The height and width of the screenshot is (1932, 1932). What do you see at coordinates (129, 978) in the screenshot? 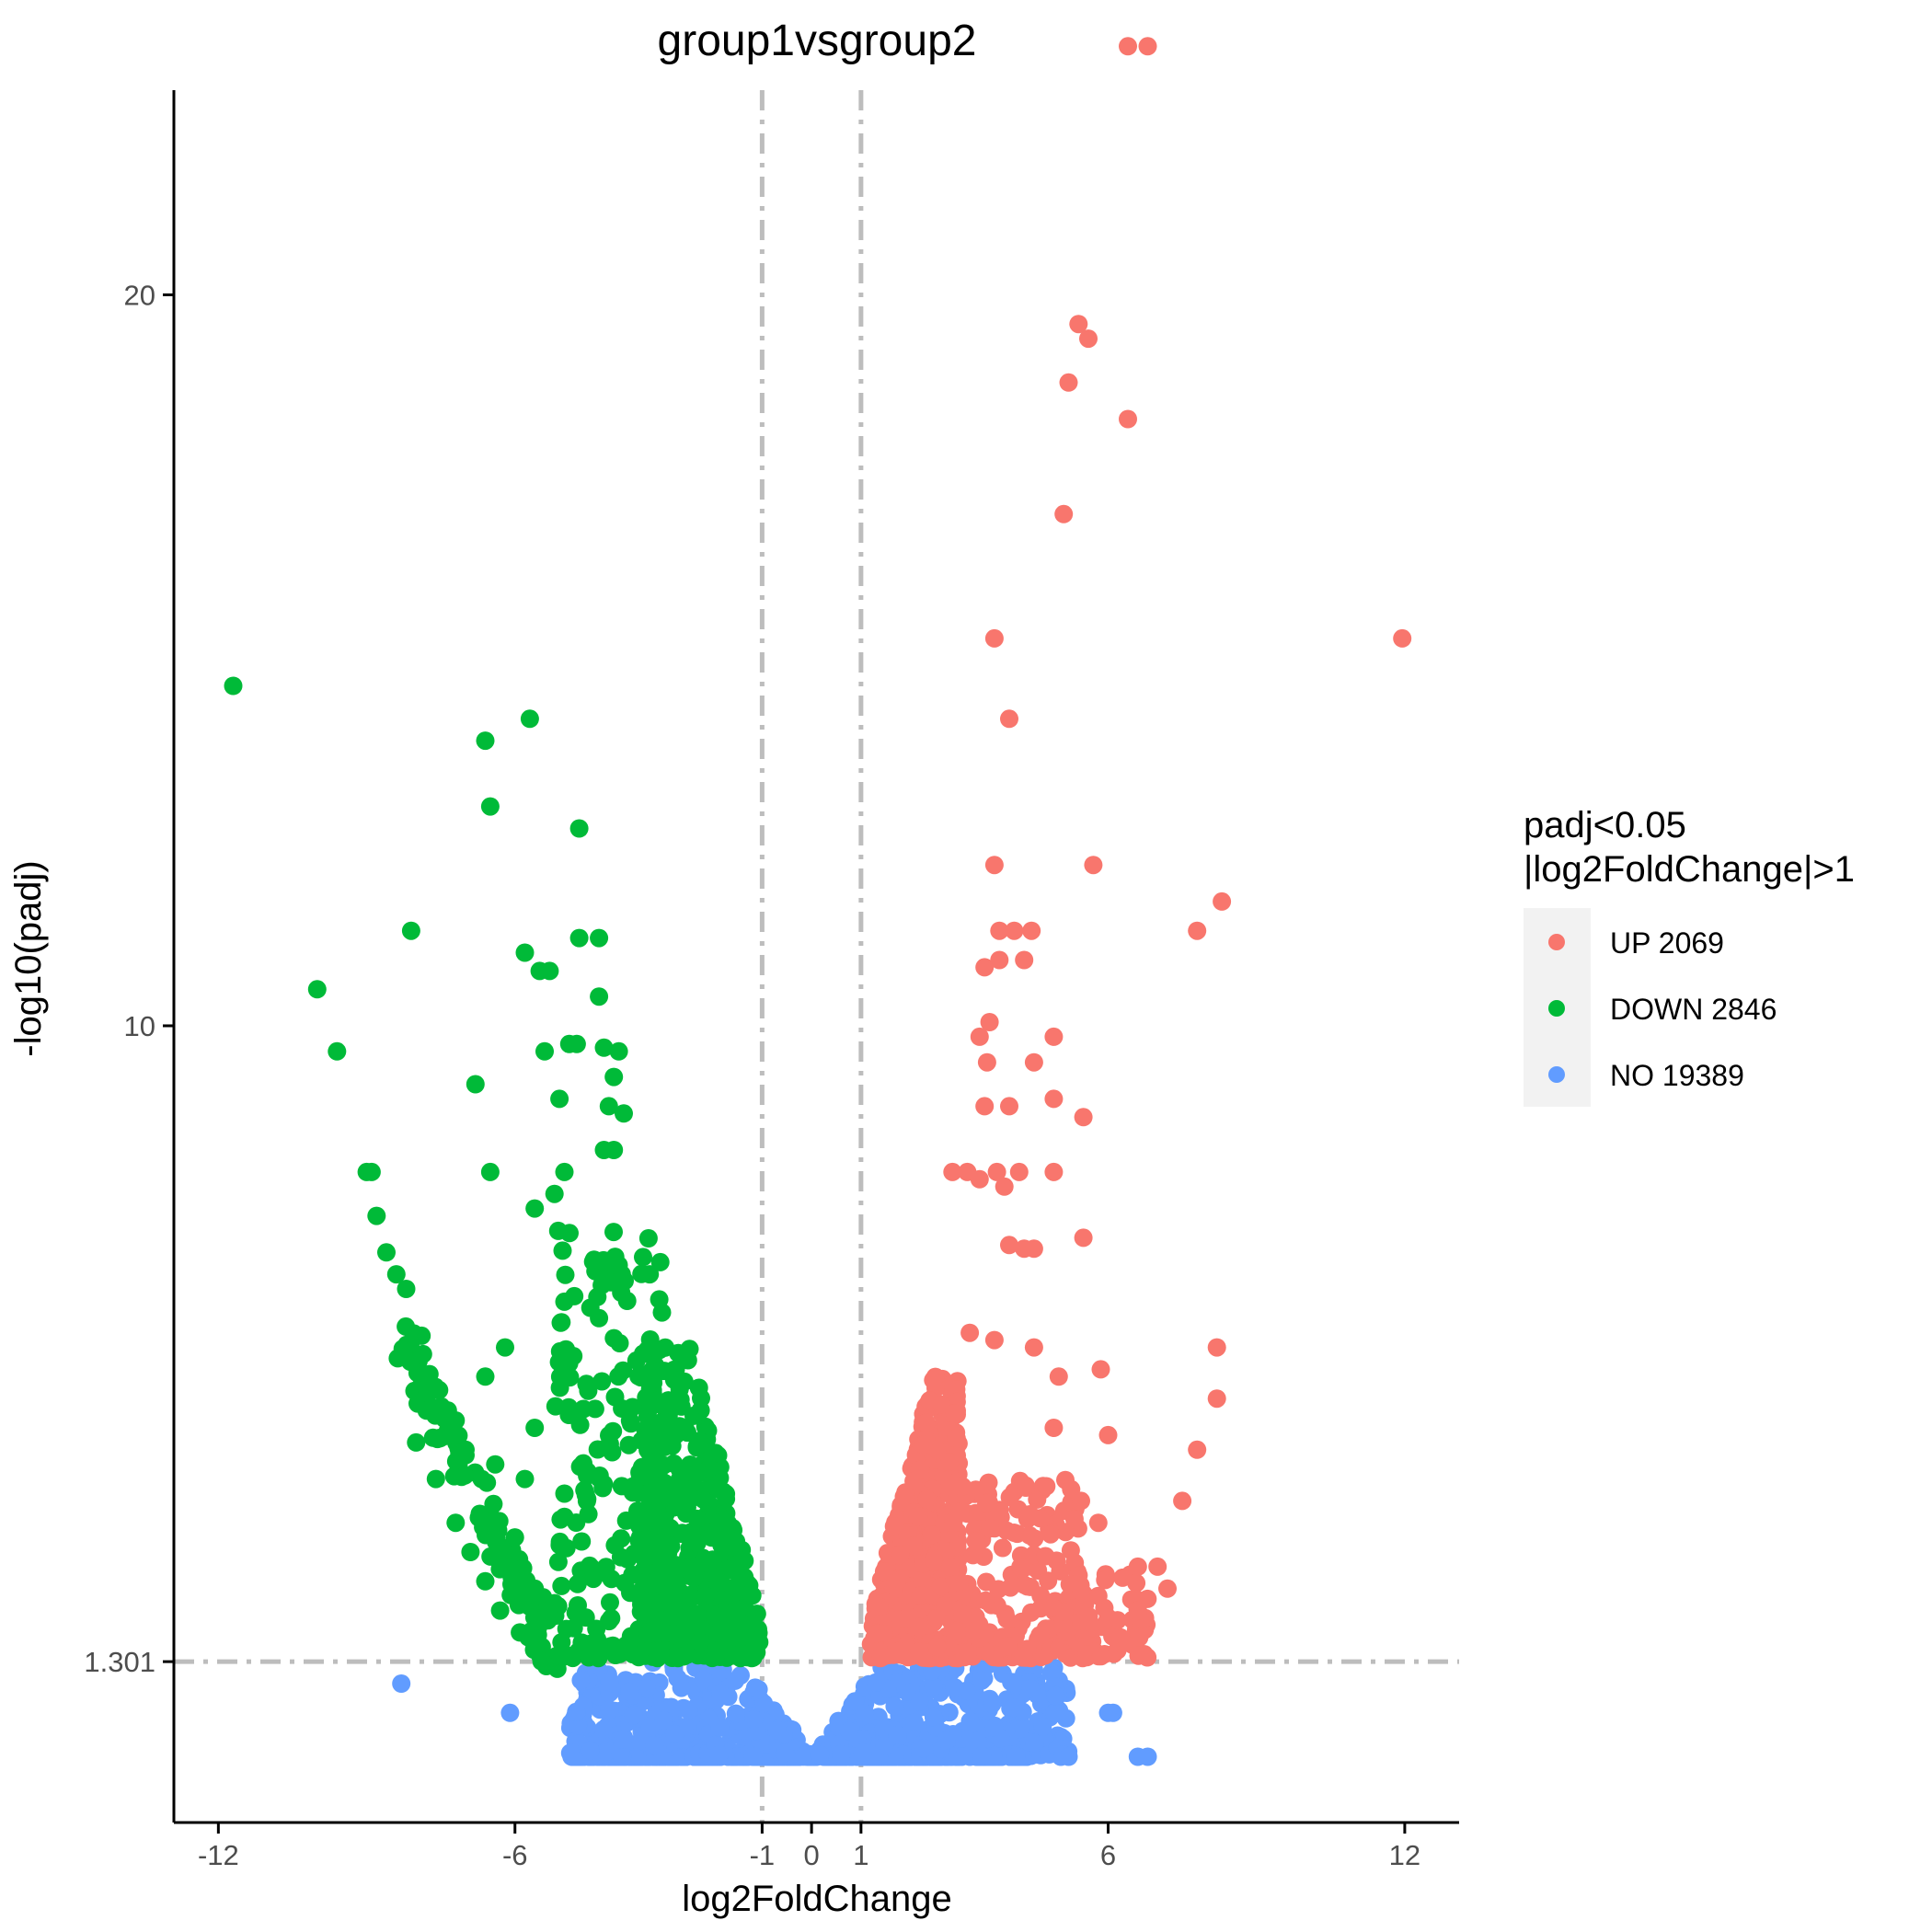
I see `y-axis-ticks: 1.301 10 20` at bounding box center [129, 978].